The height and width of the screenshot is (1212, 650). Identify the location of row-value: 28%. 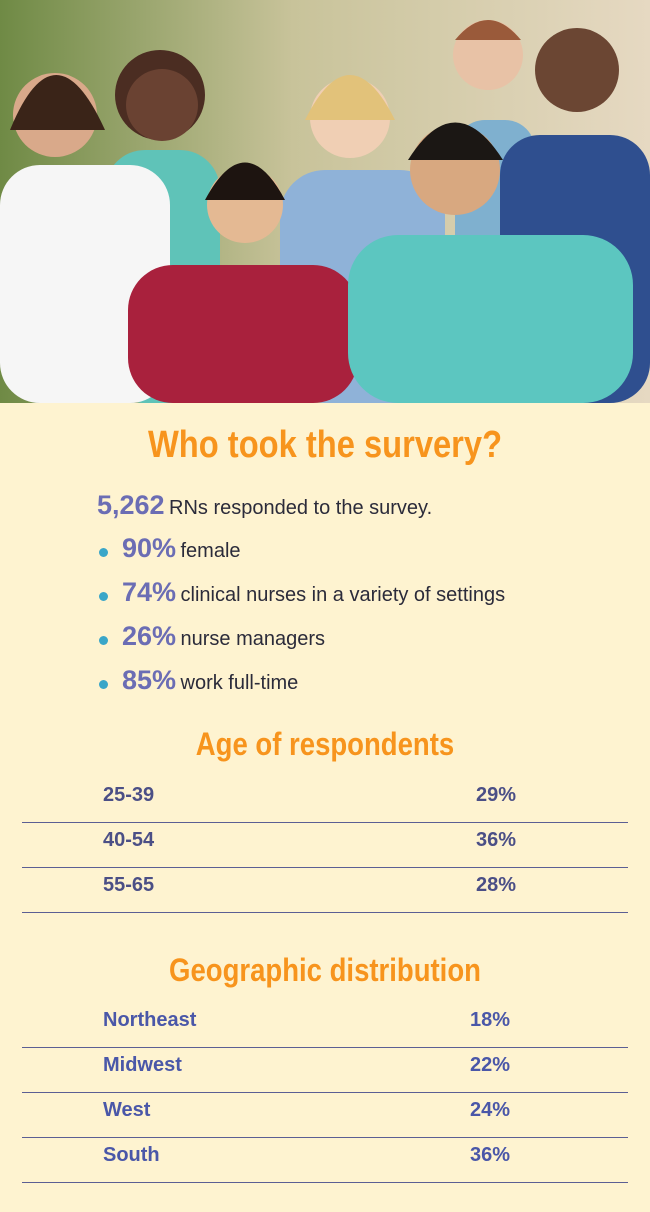
(496, 885).